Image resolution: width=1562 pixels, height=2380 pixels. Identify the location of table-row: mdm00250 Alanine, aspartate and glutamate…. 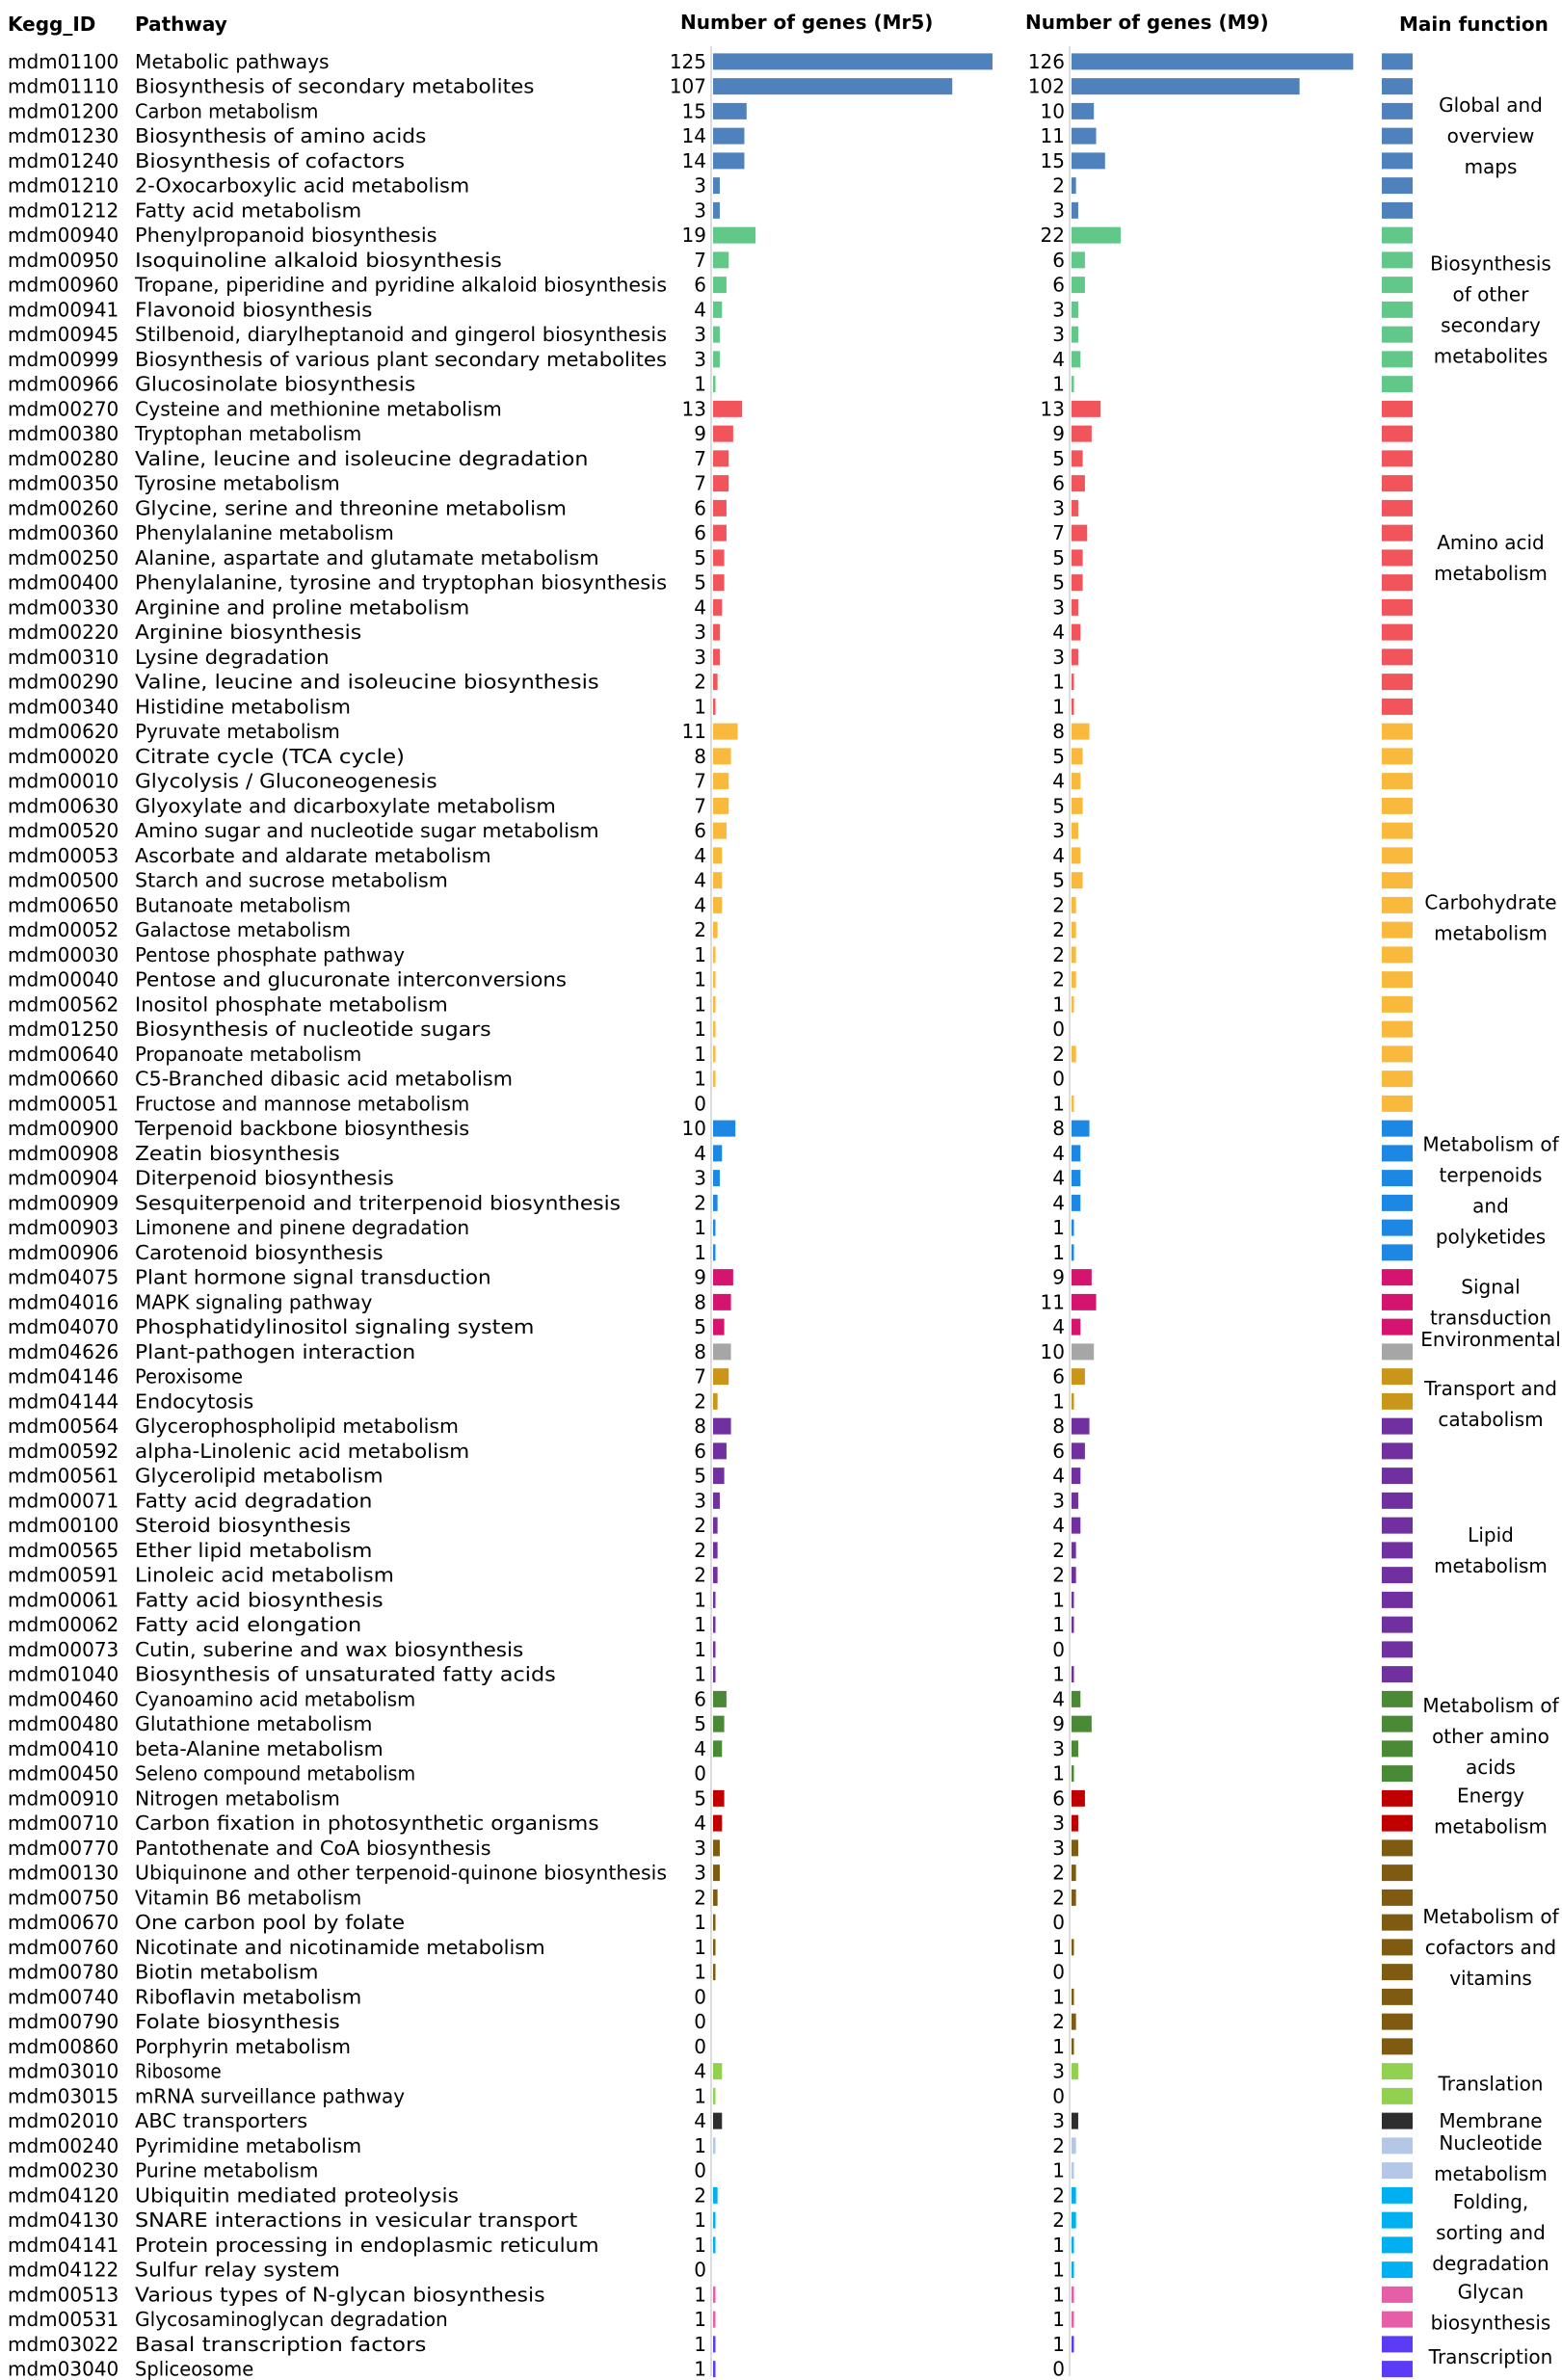
(710, 558).